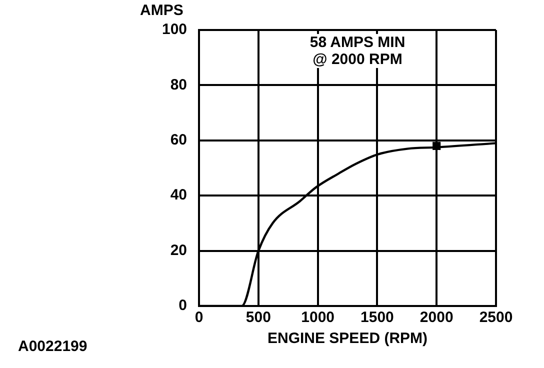 This screenshot has width=544, height=368. Describe the element at coordinates (318, 317) in the screenshot. I see `x-tick-label: 1000` at that location.